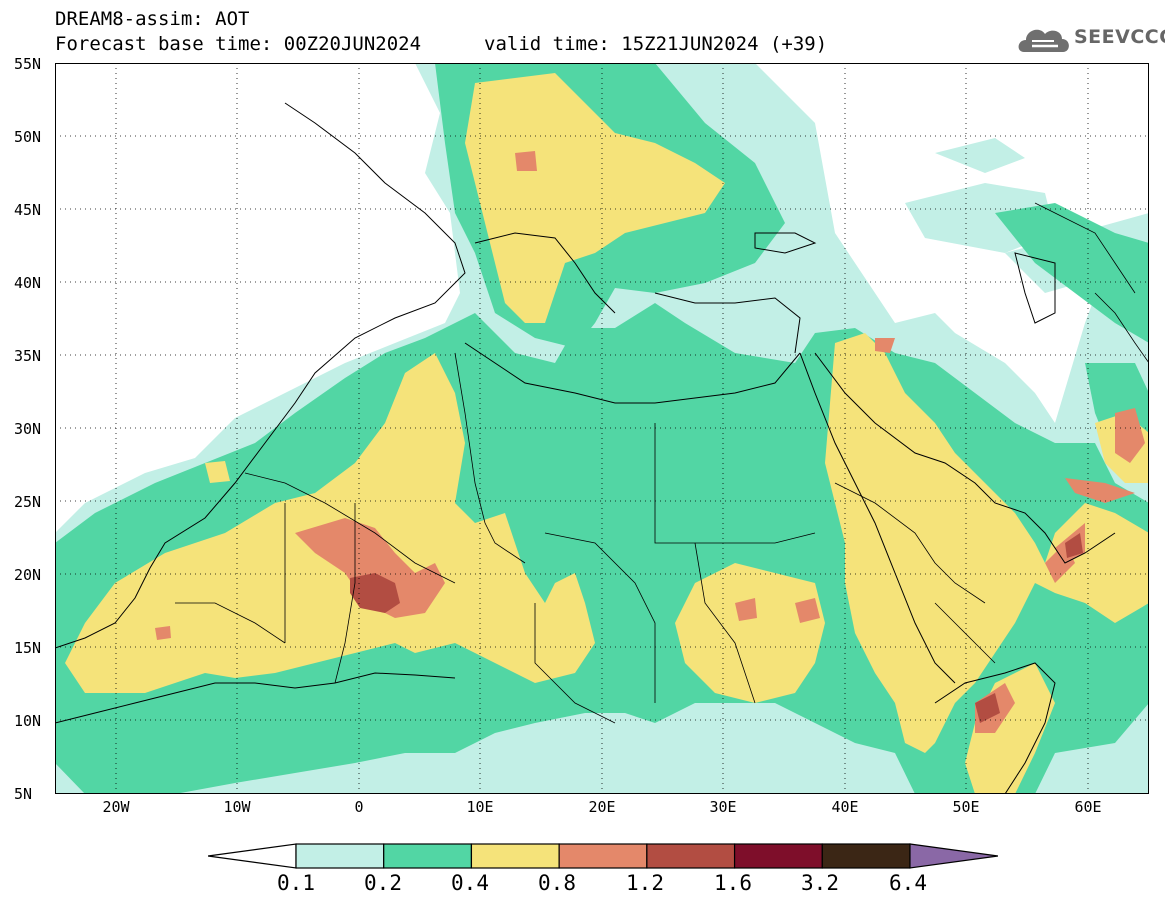 The image size is (1165, 905). What do you see at coordinates (28, 648) in the screenshot?
I see `lat-label-15n: 15N` at bounding box center [28, 648].